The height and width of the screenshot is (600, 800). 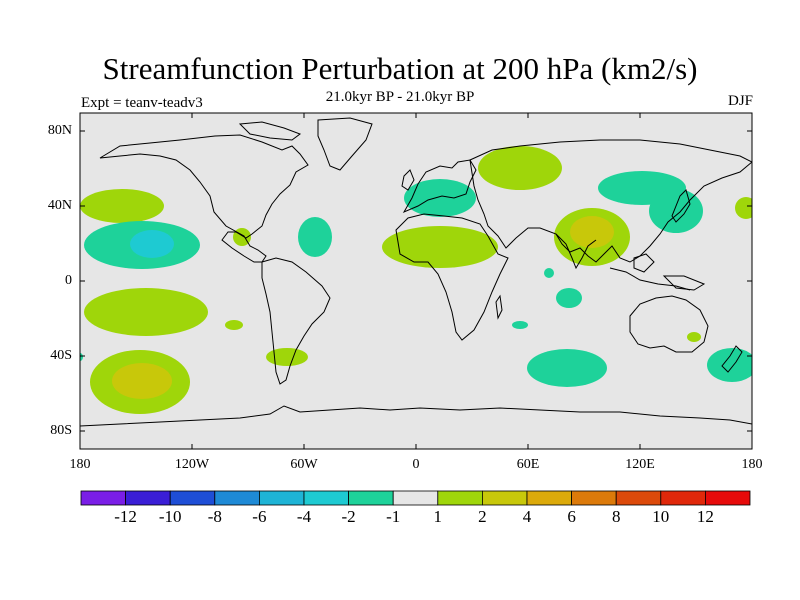 I want to click on lat-label-40n: 40N, so click(x=59, y=205).